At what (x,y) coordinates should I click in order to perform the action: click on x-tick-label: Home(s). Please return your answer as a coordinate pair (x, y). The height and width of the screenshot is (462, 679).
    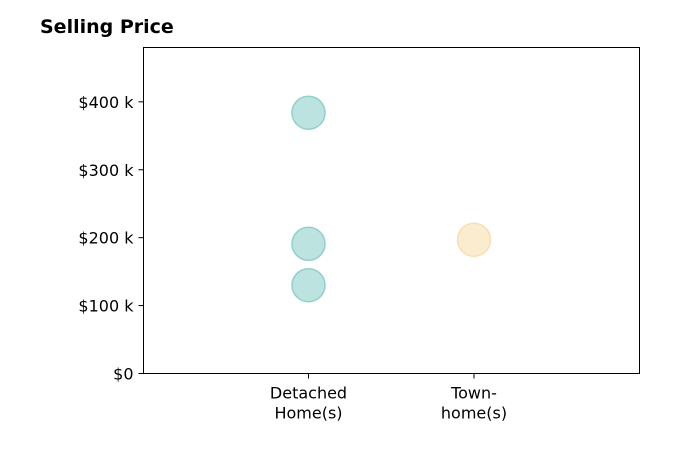
    Looking at the image, I should click on (308, 413).